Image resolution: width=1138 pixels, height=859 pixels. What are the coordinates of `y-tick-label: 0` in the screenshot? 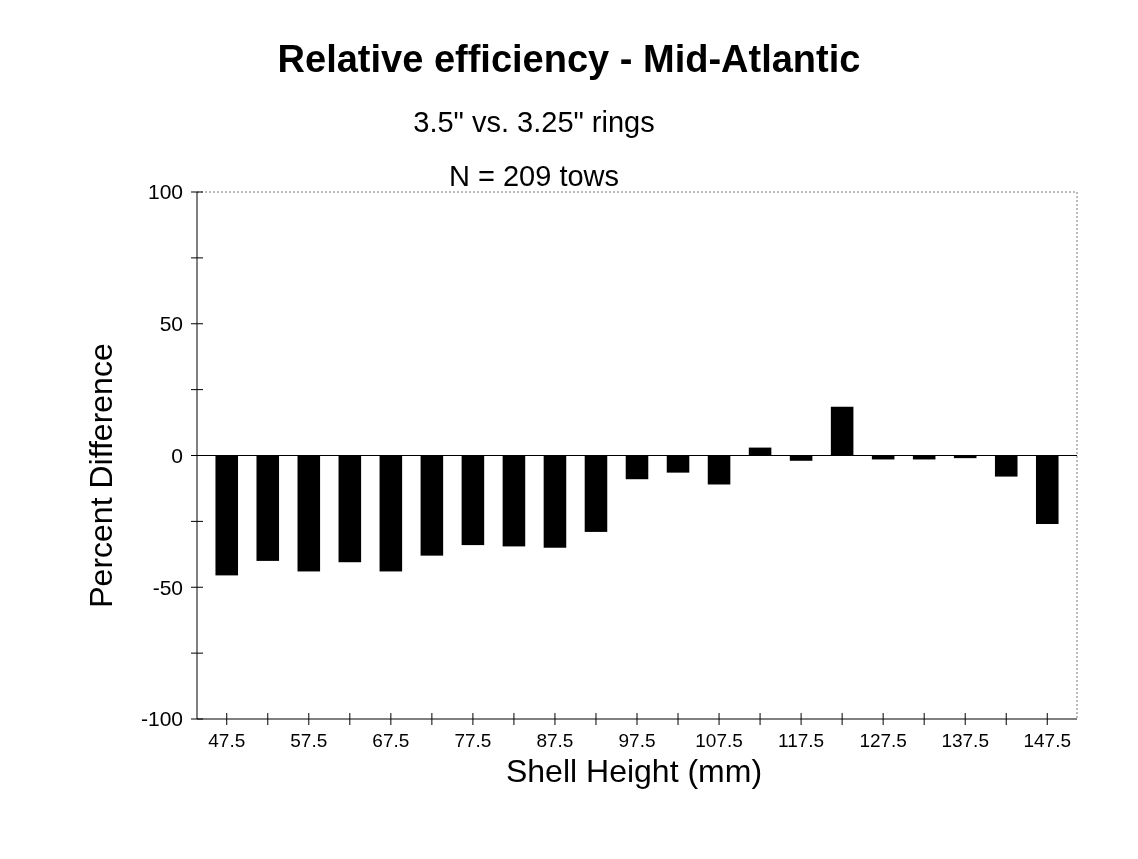 It's located at (177, 455).